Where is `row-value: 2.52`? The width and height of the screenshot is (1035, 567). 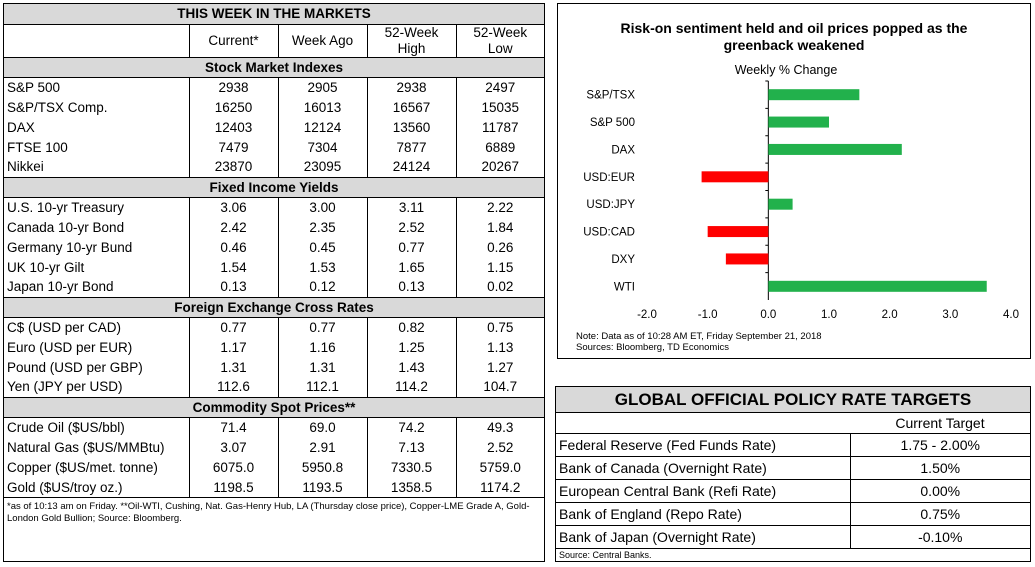 row-value: 2.52 is located at coordinates (500, 447).